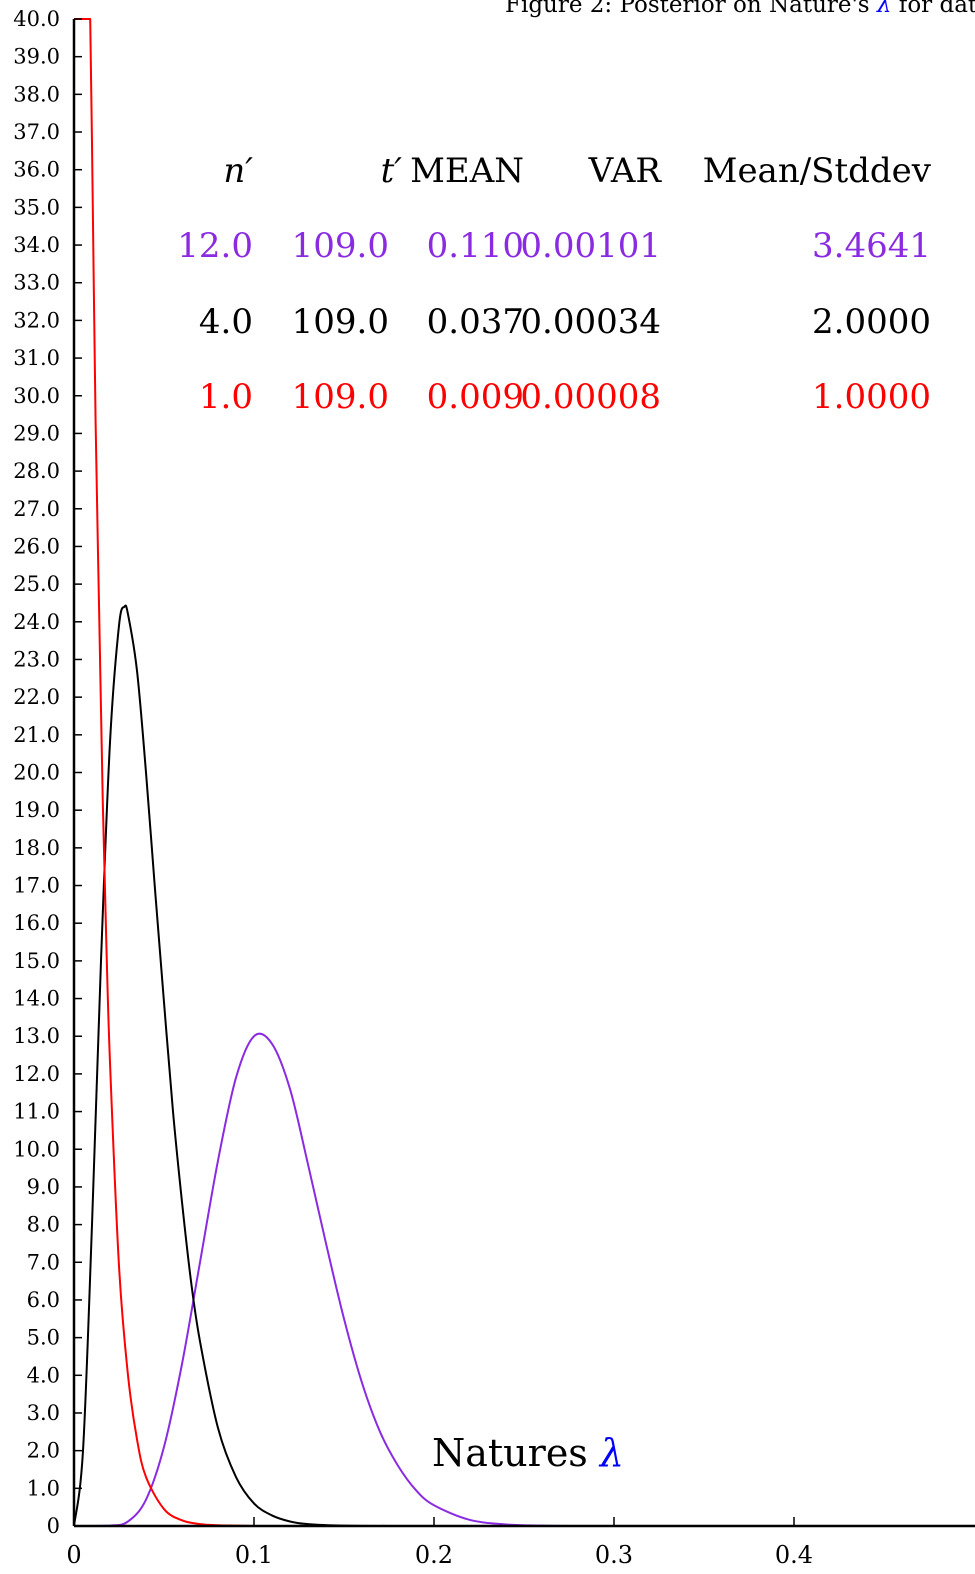 This screenshot has width=975, height=1574. Describe the element at coordinates (434, 1555) in the screenshot. I see `x-tick-label: 0.2` at that location.